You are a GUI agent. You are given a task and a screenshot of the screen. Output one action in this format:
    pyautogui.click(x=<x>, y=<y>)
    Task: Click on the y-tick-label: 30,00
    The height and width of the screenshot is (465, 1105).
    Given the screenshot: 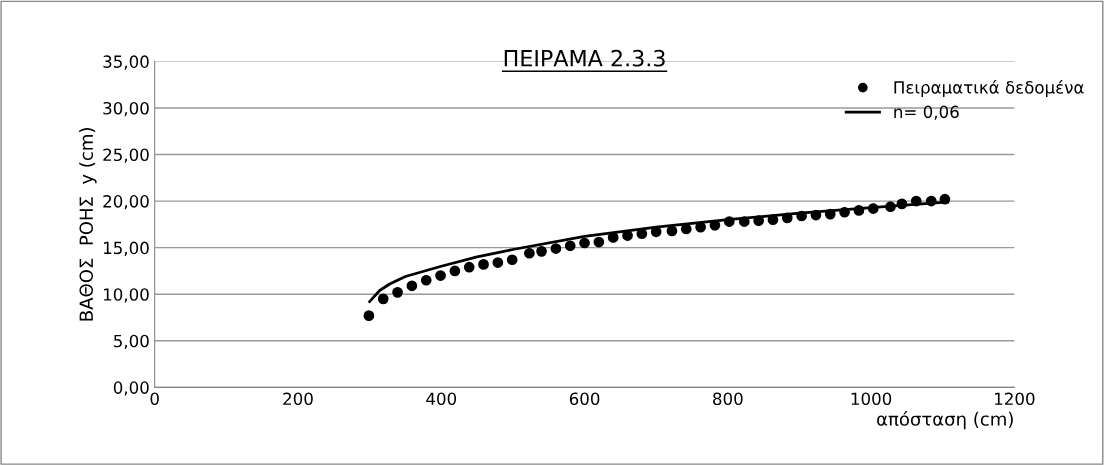 What is the action you would take?
    pyautogui.click(x=126, y=109)
    